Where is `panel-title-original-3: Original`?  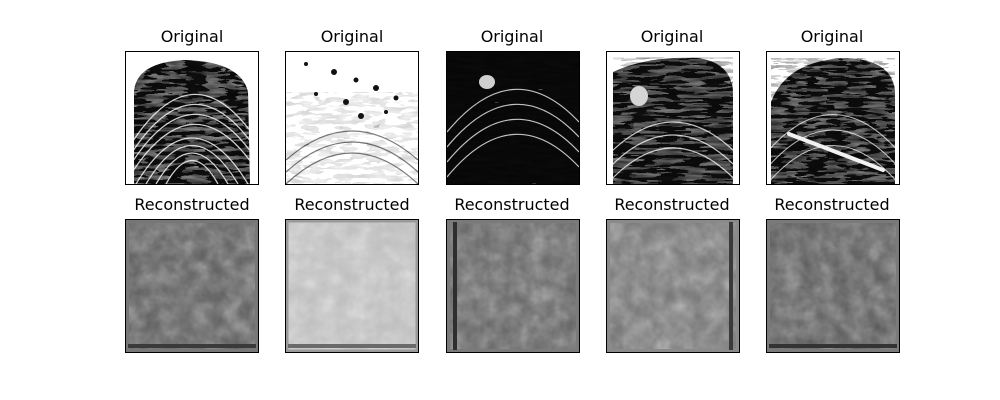 panel-title-original-3: Original is located at coordinates (512, 36).